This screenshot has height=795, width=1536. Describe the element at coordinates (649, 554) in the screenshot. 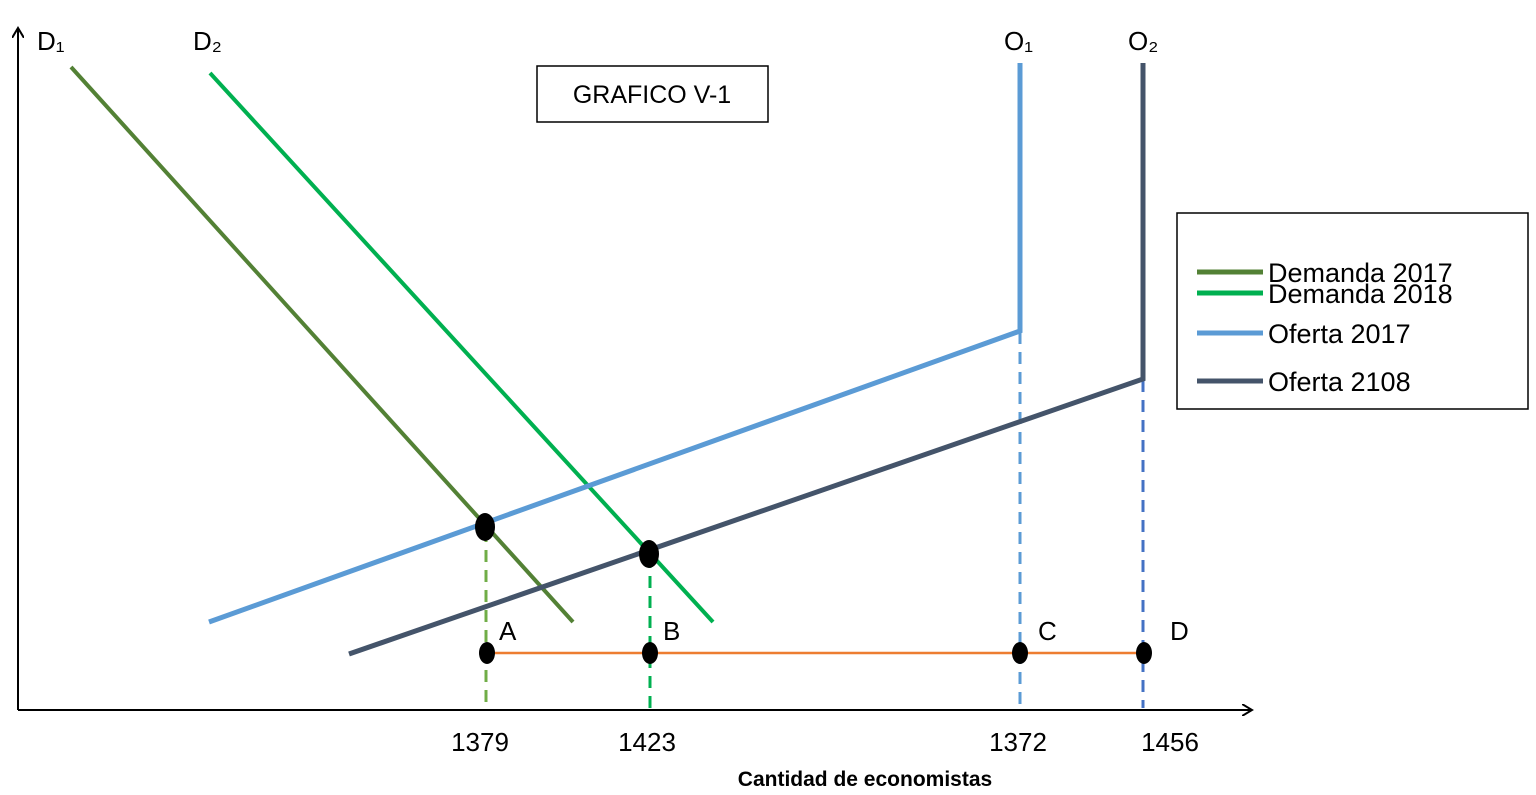

I see `equilibrium-point-2018` at that location.